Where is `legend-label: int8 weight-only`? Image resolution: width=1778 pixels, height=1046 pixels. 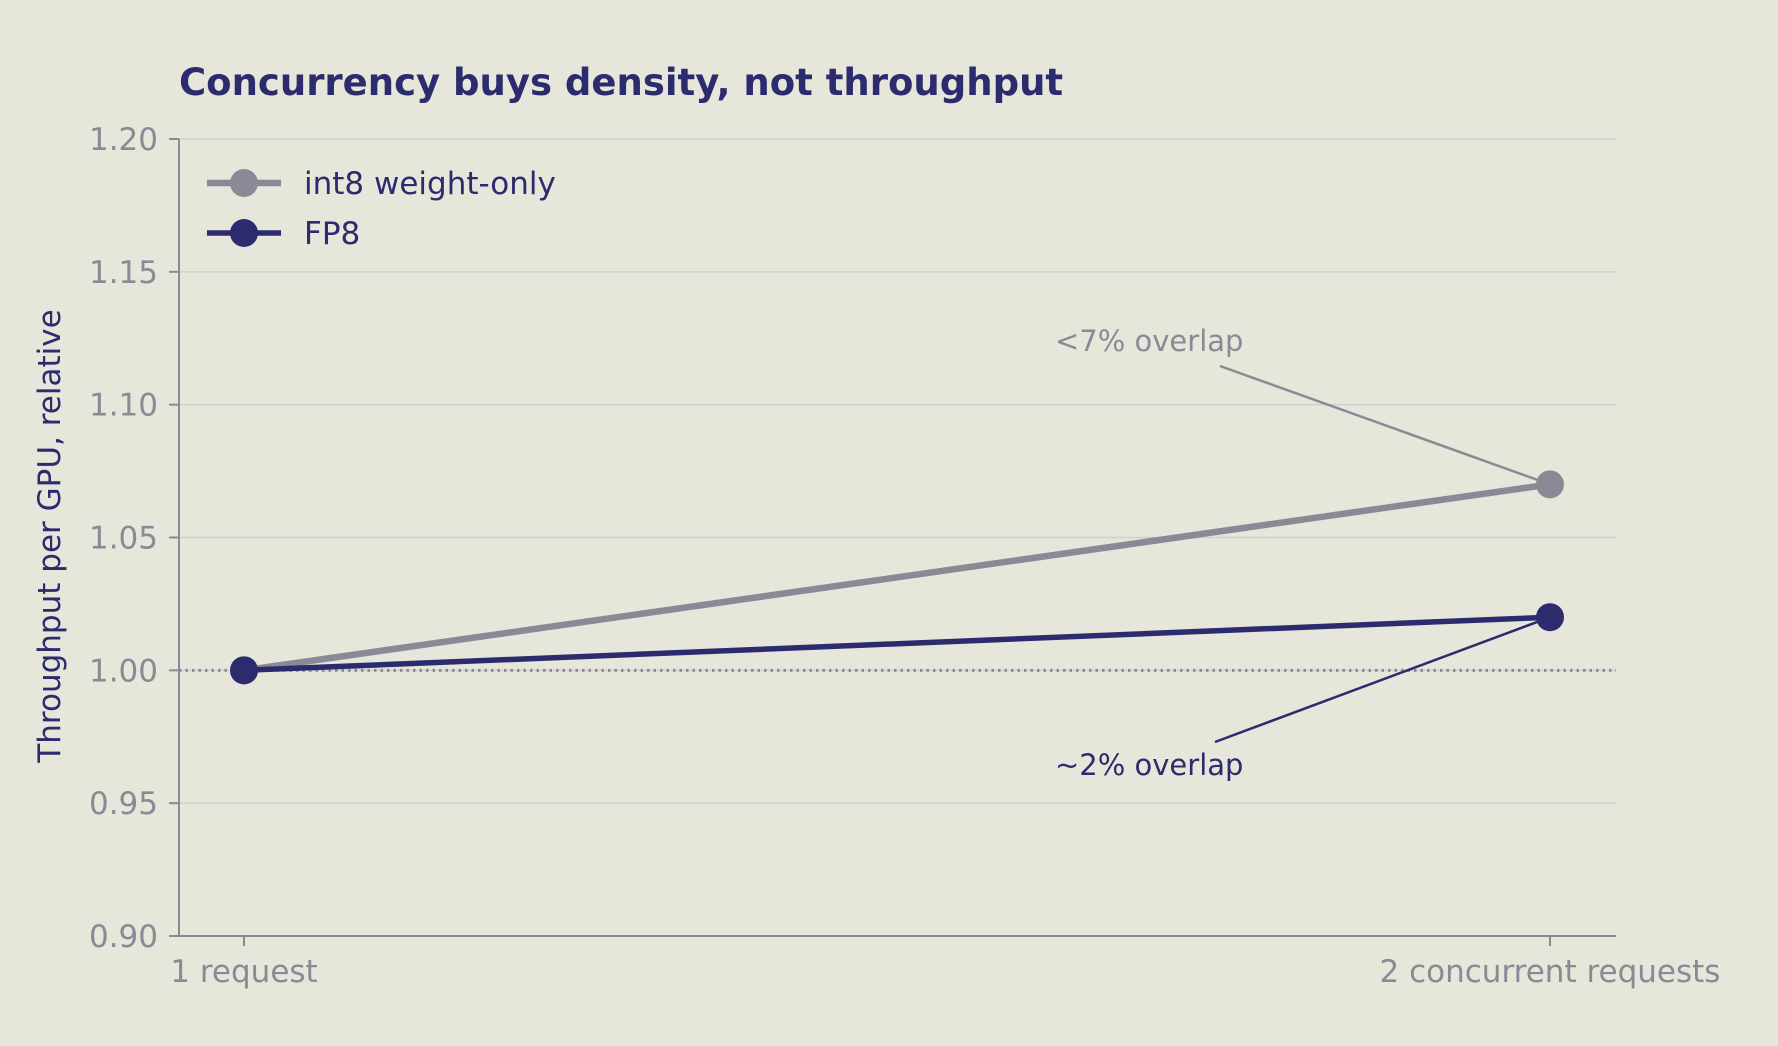
legend-label: int8 weight-only is located at coordinates (430, 184).